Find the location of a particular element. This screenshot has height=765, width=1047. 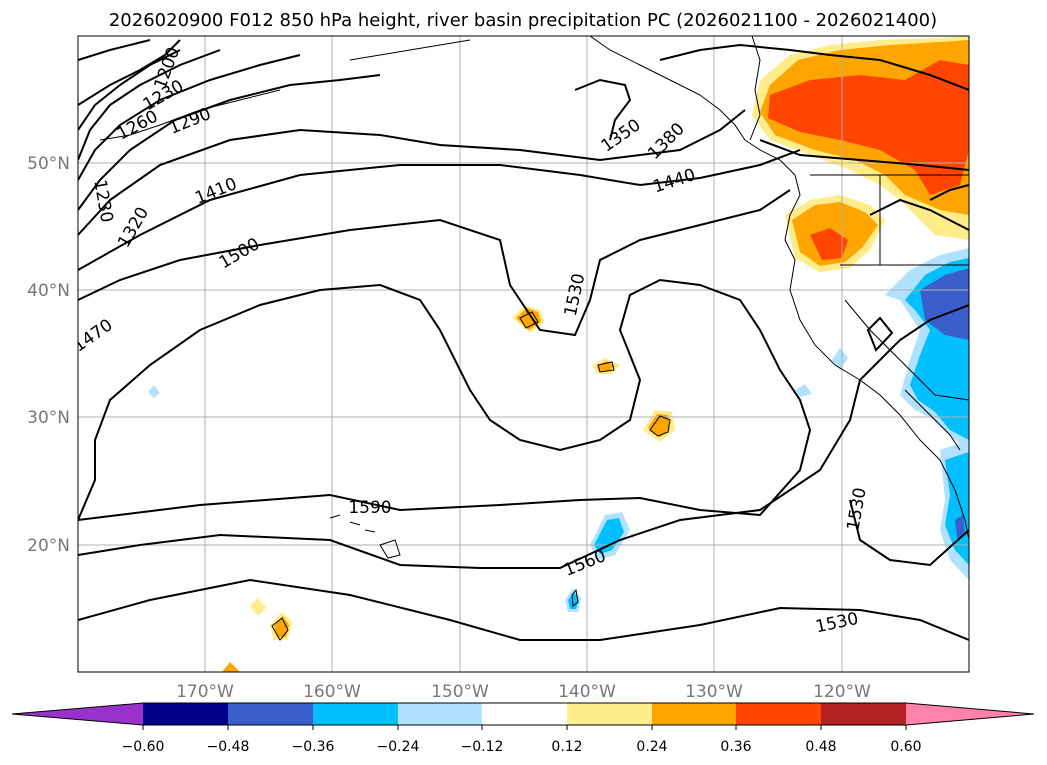

colorbar-tick: 0.36 is located at coordinates (735, 747).